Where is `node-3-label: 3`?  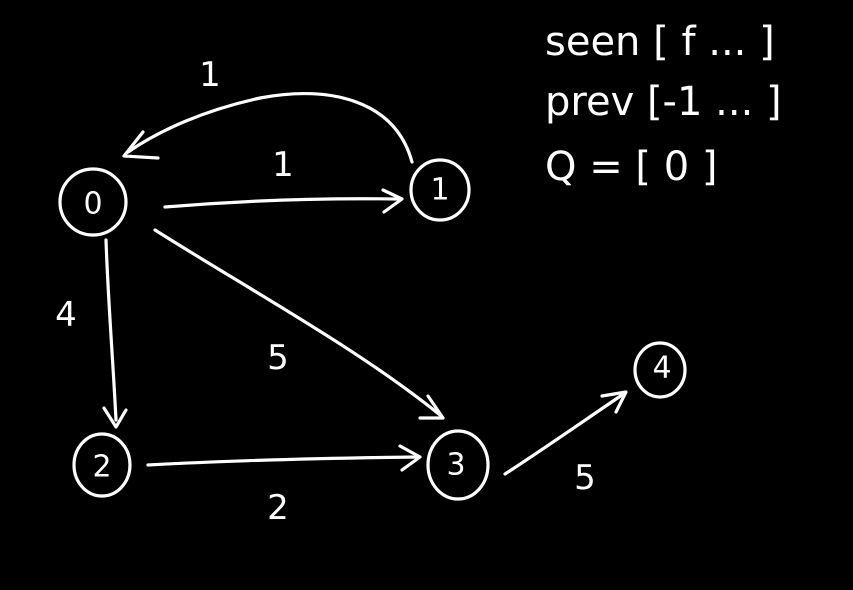
node-3-label: 3 is located at coordinates (455, 465).